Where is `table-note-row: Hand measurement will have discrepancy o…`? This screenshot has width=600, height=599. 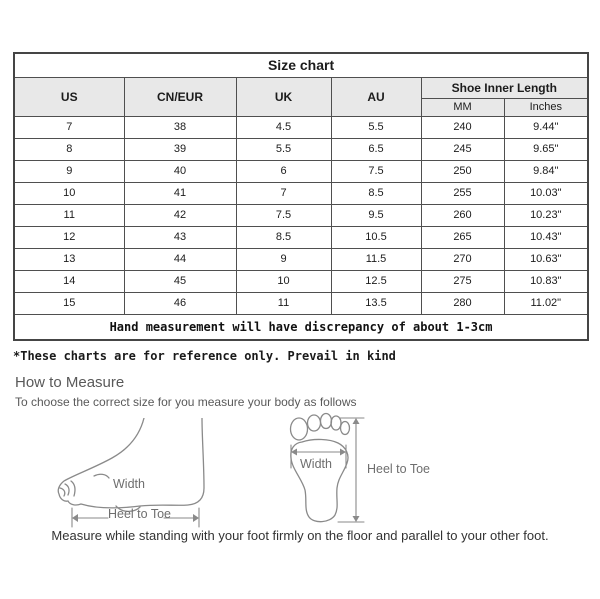
table-note-row: Hand measurement will have discrepancy o… is located at coordinates (301, 327).